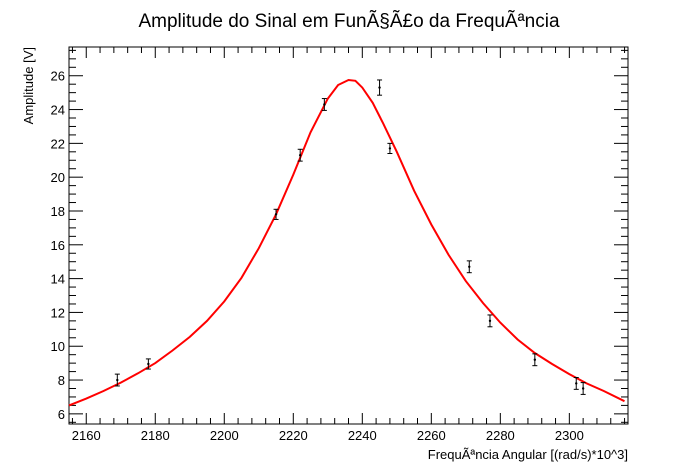  Describe the element at coordinates (500, 435) in the screenshot. I see `x-tick-label: 2280` at that location.